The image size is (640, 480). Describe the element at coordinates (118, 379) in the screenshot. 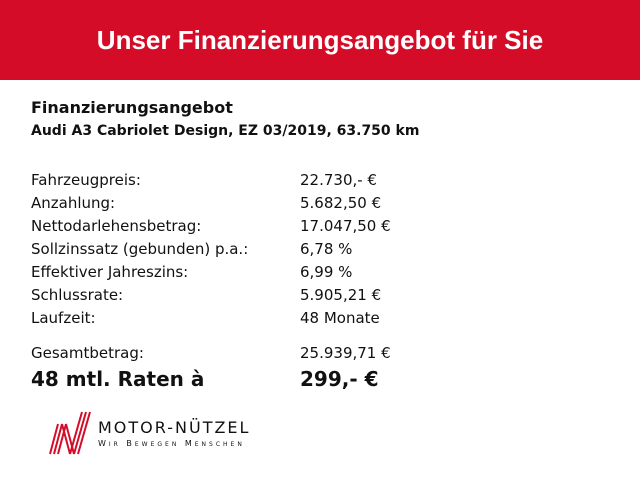

I see `rate-label: 48 mtl. Raten à` at that location.